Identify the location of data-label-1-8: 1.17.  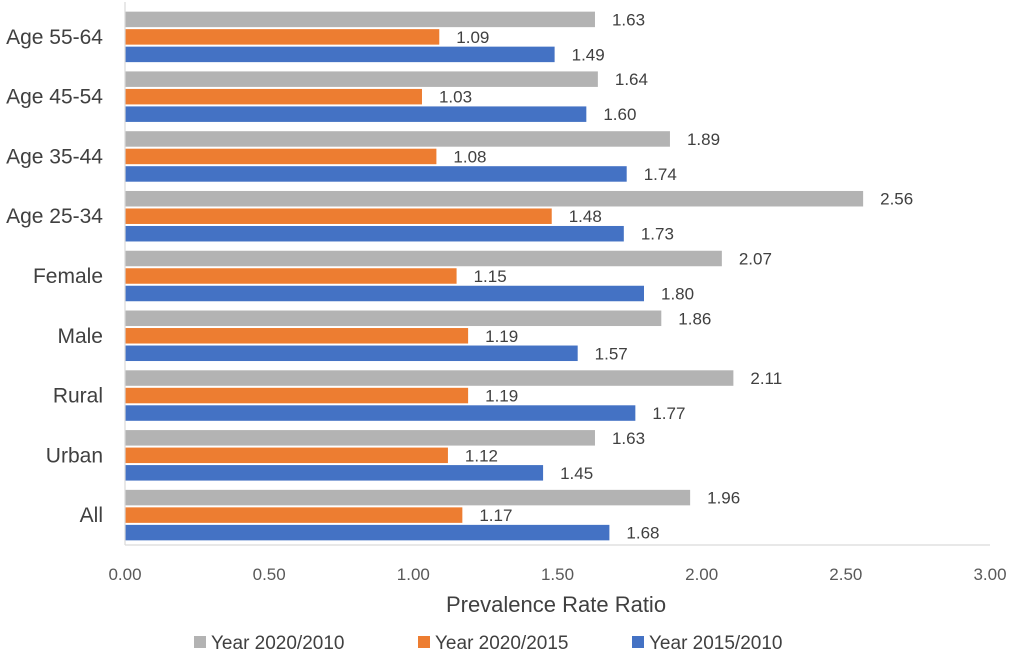
(495, 515).